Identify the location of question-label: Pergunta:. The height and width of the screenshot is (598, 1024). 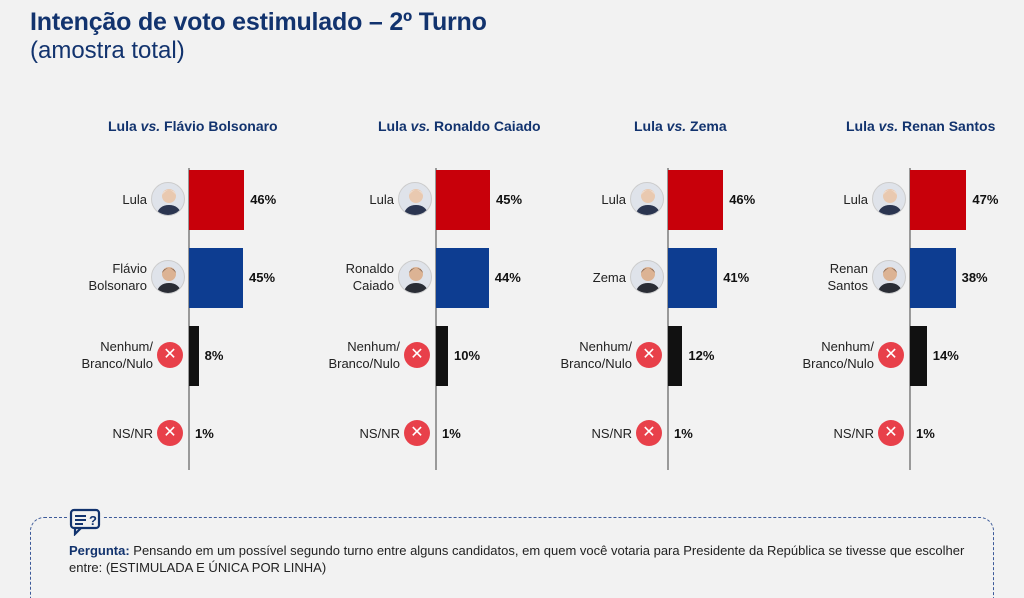
(99, 550).